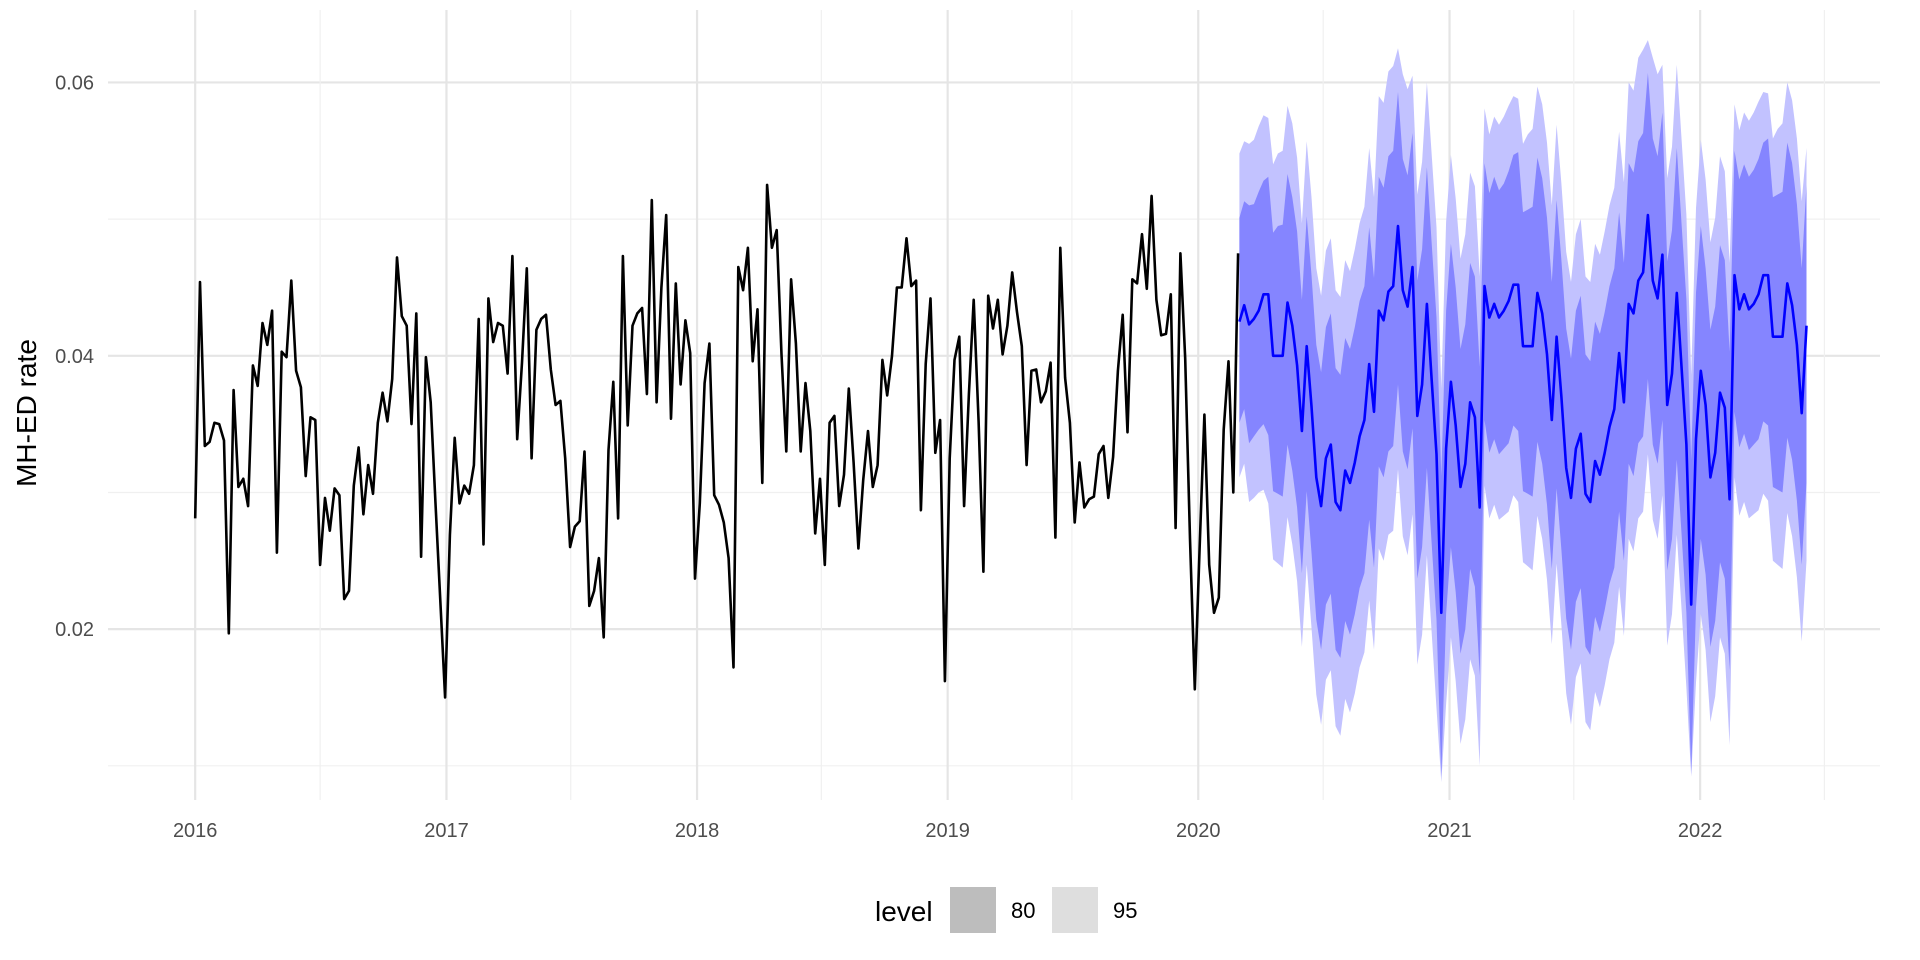  Describe the element at coordinates (74, 630) in the screenshot. I see `y-tick-label: 0.02` at that location.